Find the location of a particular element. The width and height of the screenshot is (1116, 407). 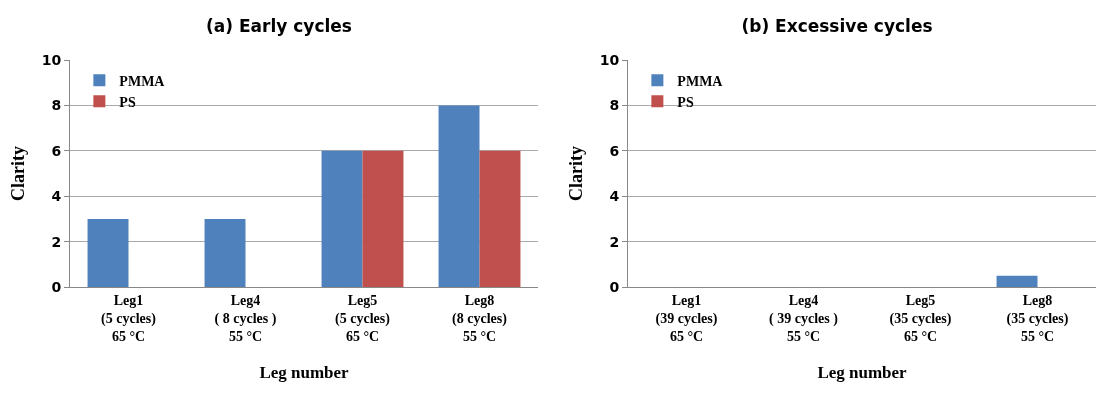

x-tick-label: Leg1 (5 cycles) 65 °C is located at coordinates (129, 318).